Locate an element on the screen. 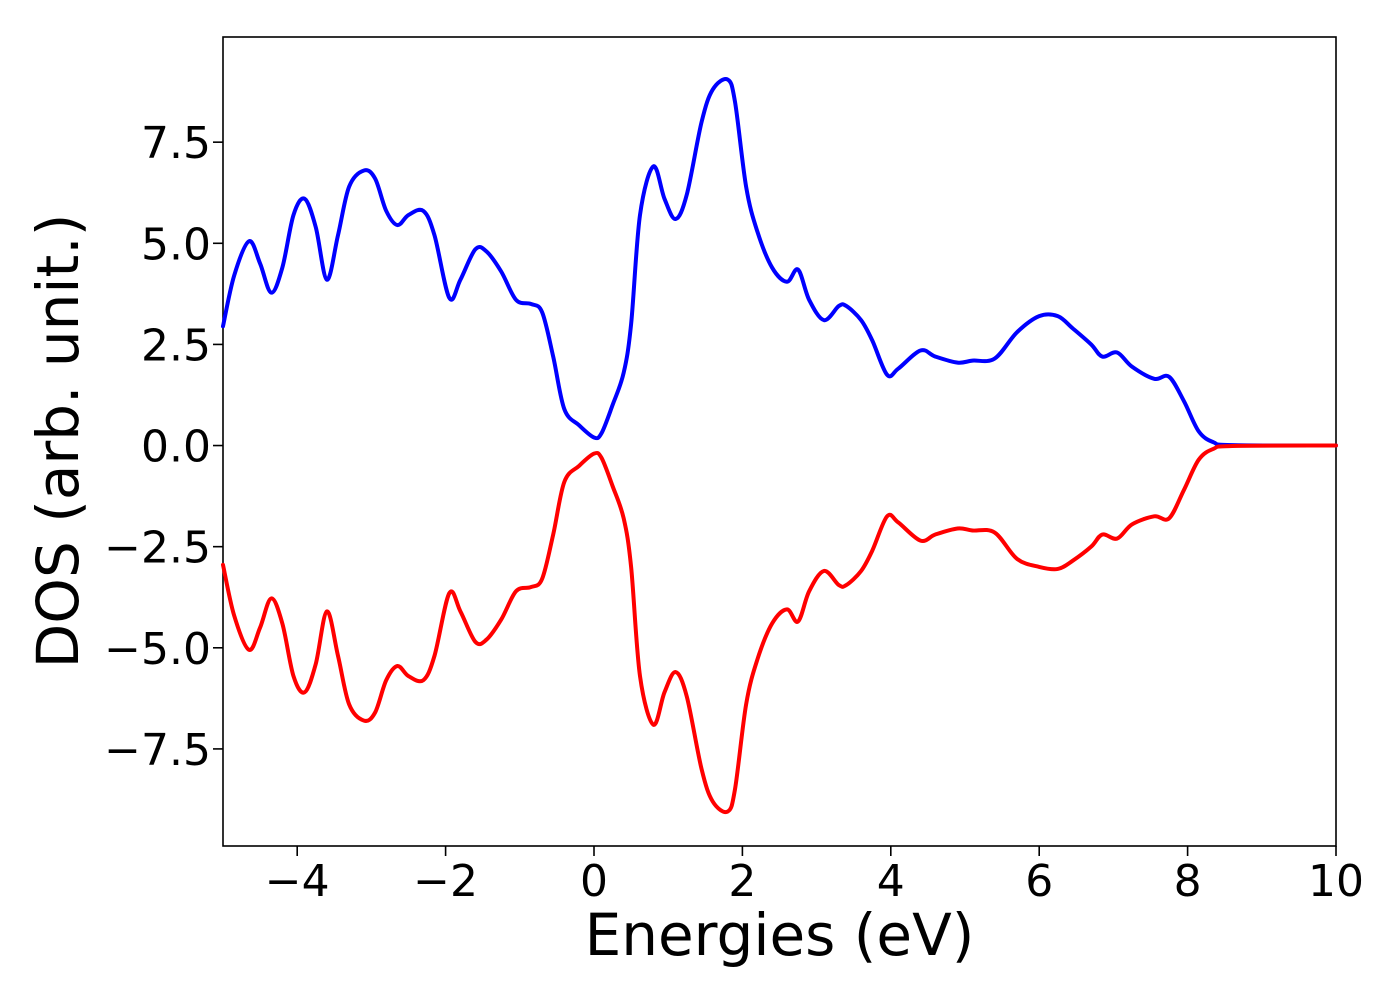 Image resolution: width=1400 pixels, height=1000 pixels. x-axis-ticks: −4 −2 0 2 4 6 8 10 is located at coordinates (814, 876).